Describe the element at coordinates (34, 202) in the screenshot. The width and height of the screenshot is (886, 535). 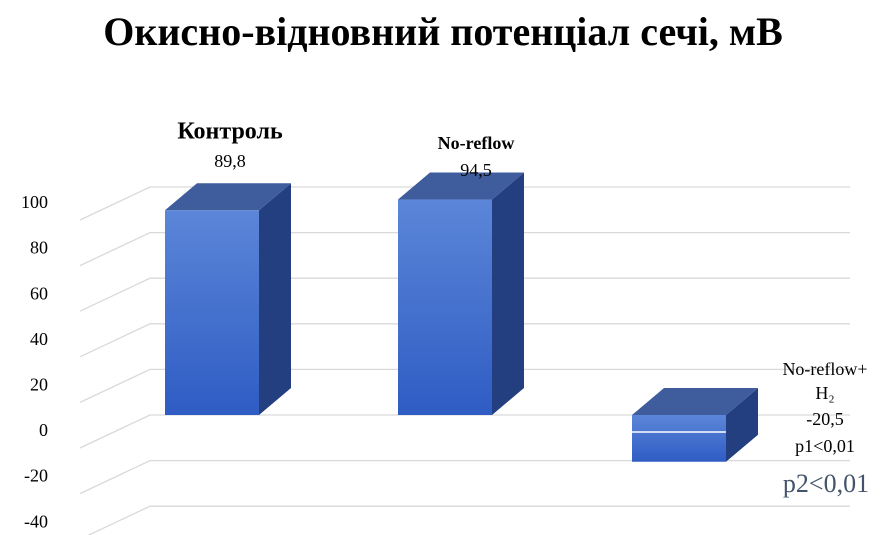
I see `y-tick-label: 100` at that location.